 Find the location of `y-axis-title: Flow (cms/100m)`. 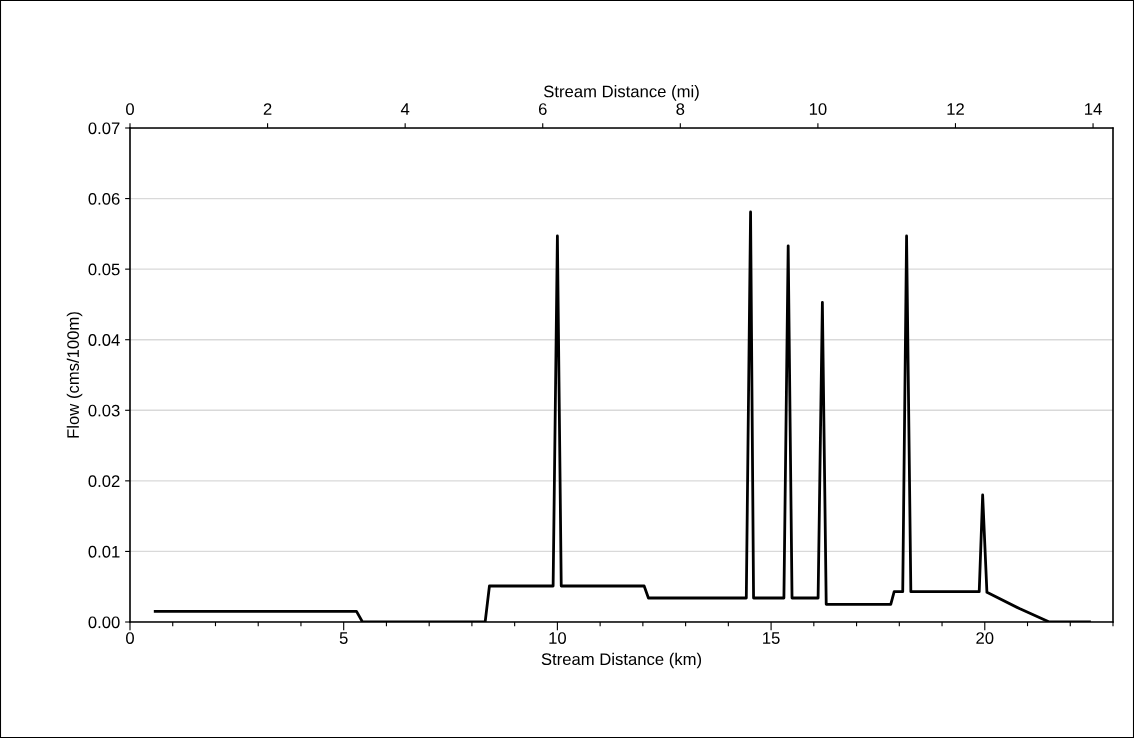

y-axis-title: Flow (cms/100m) is located at coordinates (74, 375).